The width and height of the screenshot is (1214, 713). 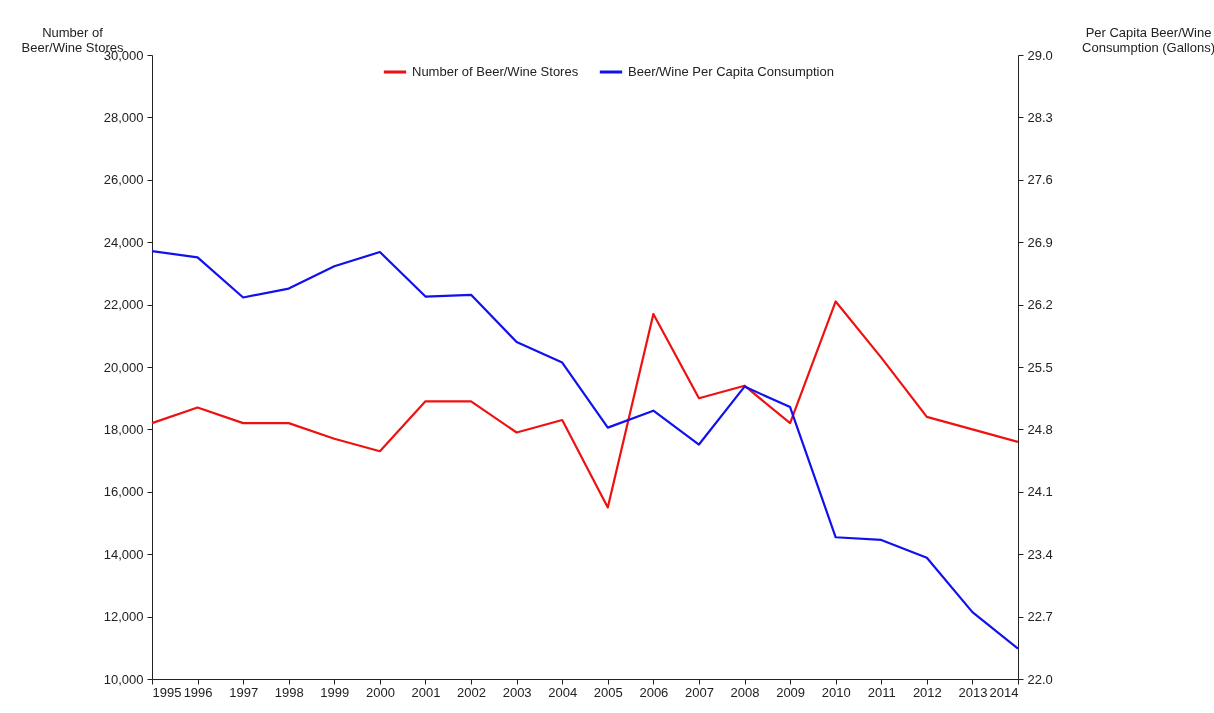 I want to click on y2-tick-label: 28.3, so click(x=1040, y=117).